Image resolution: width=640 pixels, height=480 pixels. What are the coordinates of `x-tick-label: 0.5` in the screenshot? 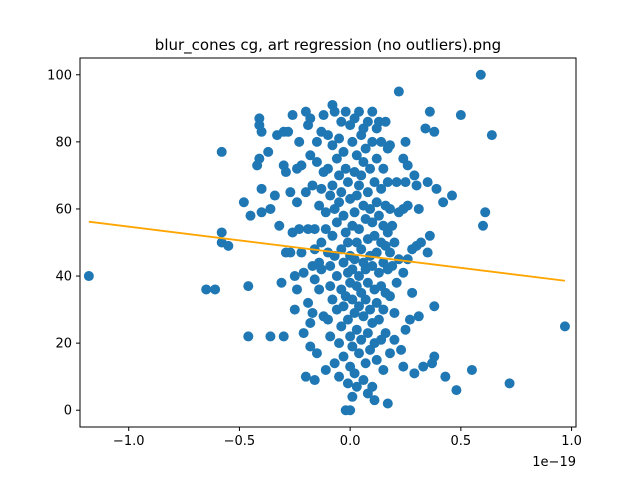 It's located at (461, 441).